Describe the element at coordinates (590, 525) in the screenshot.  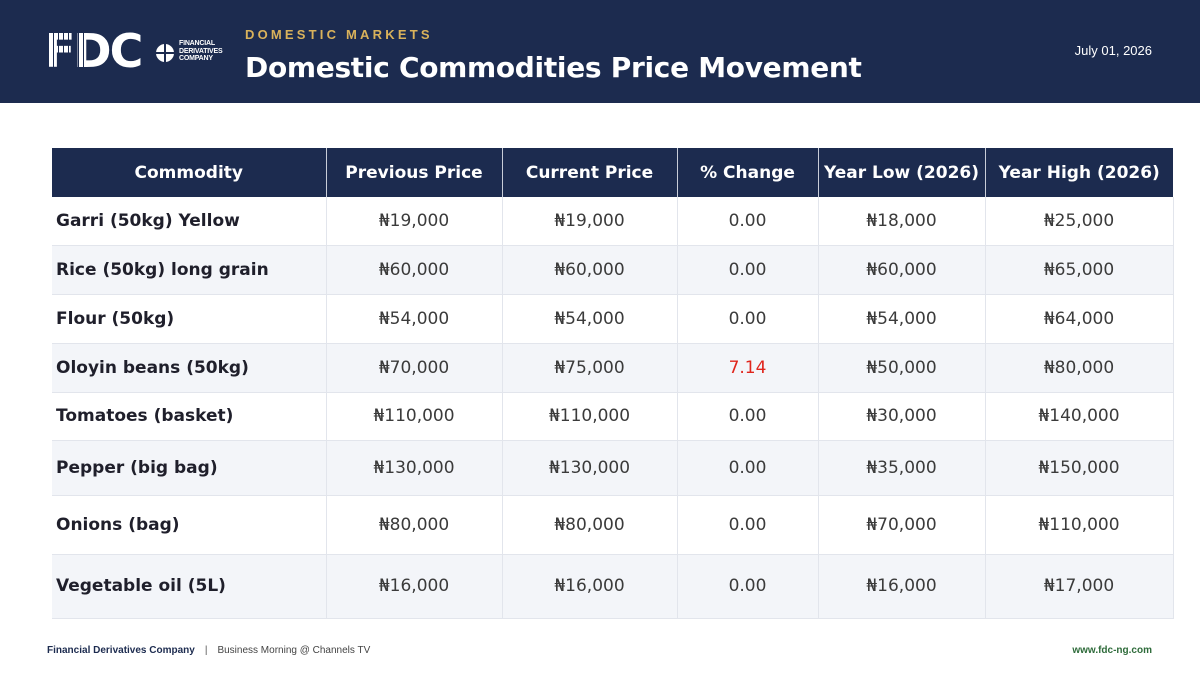
I see `current-price: ₦80,000` at that location.